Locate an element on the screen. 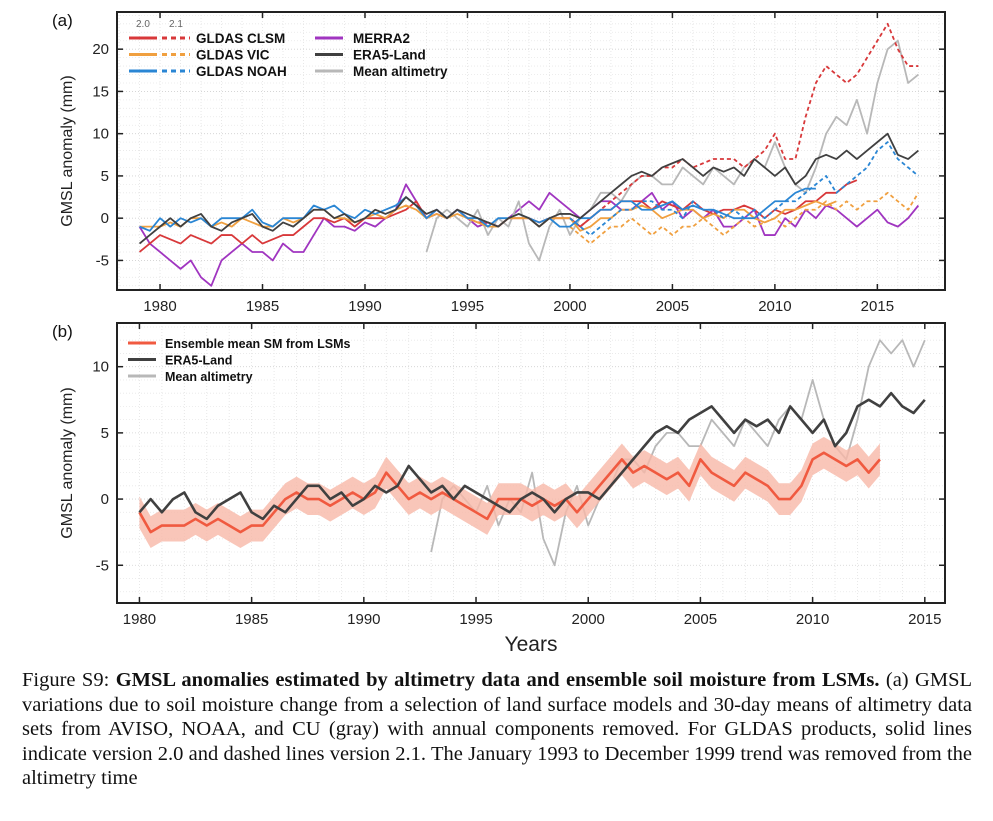  series-line-mean-altimetry is located at coordinates (672, 150).